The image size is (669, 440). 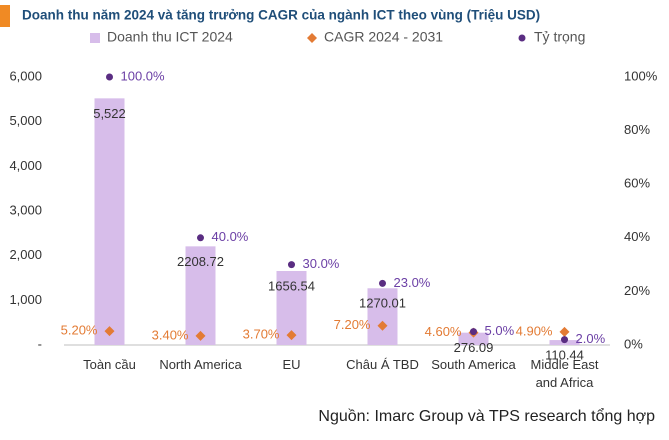 I want to click on y2-tick-label: 80%, so click(x=637, y=129).